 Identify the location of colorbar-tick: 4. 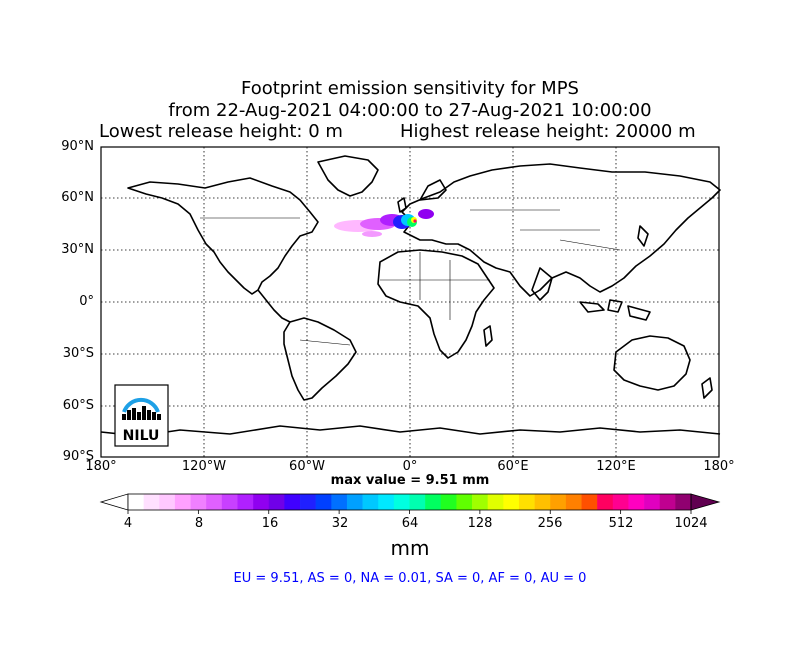
(128, 523).